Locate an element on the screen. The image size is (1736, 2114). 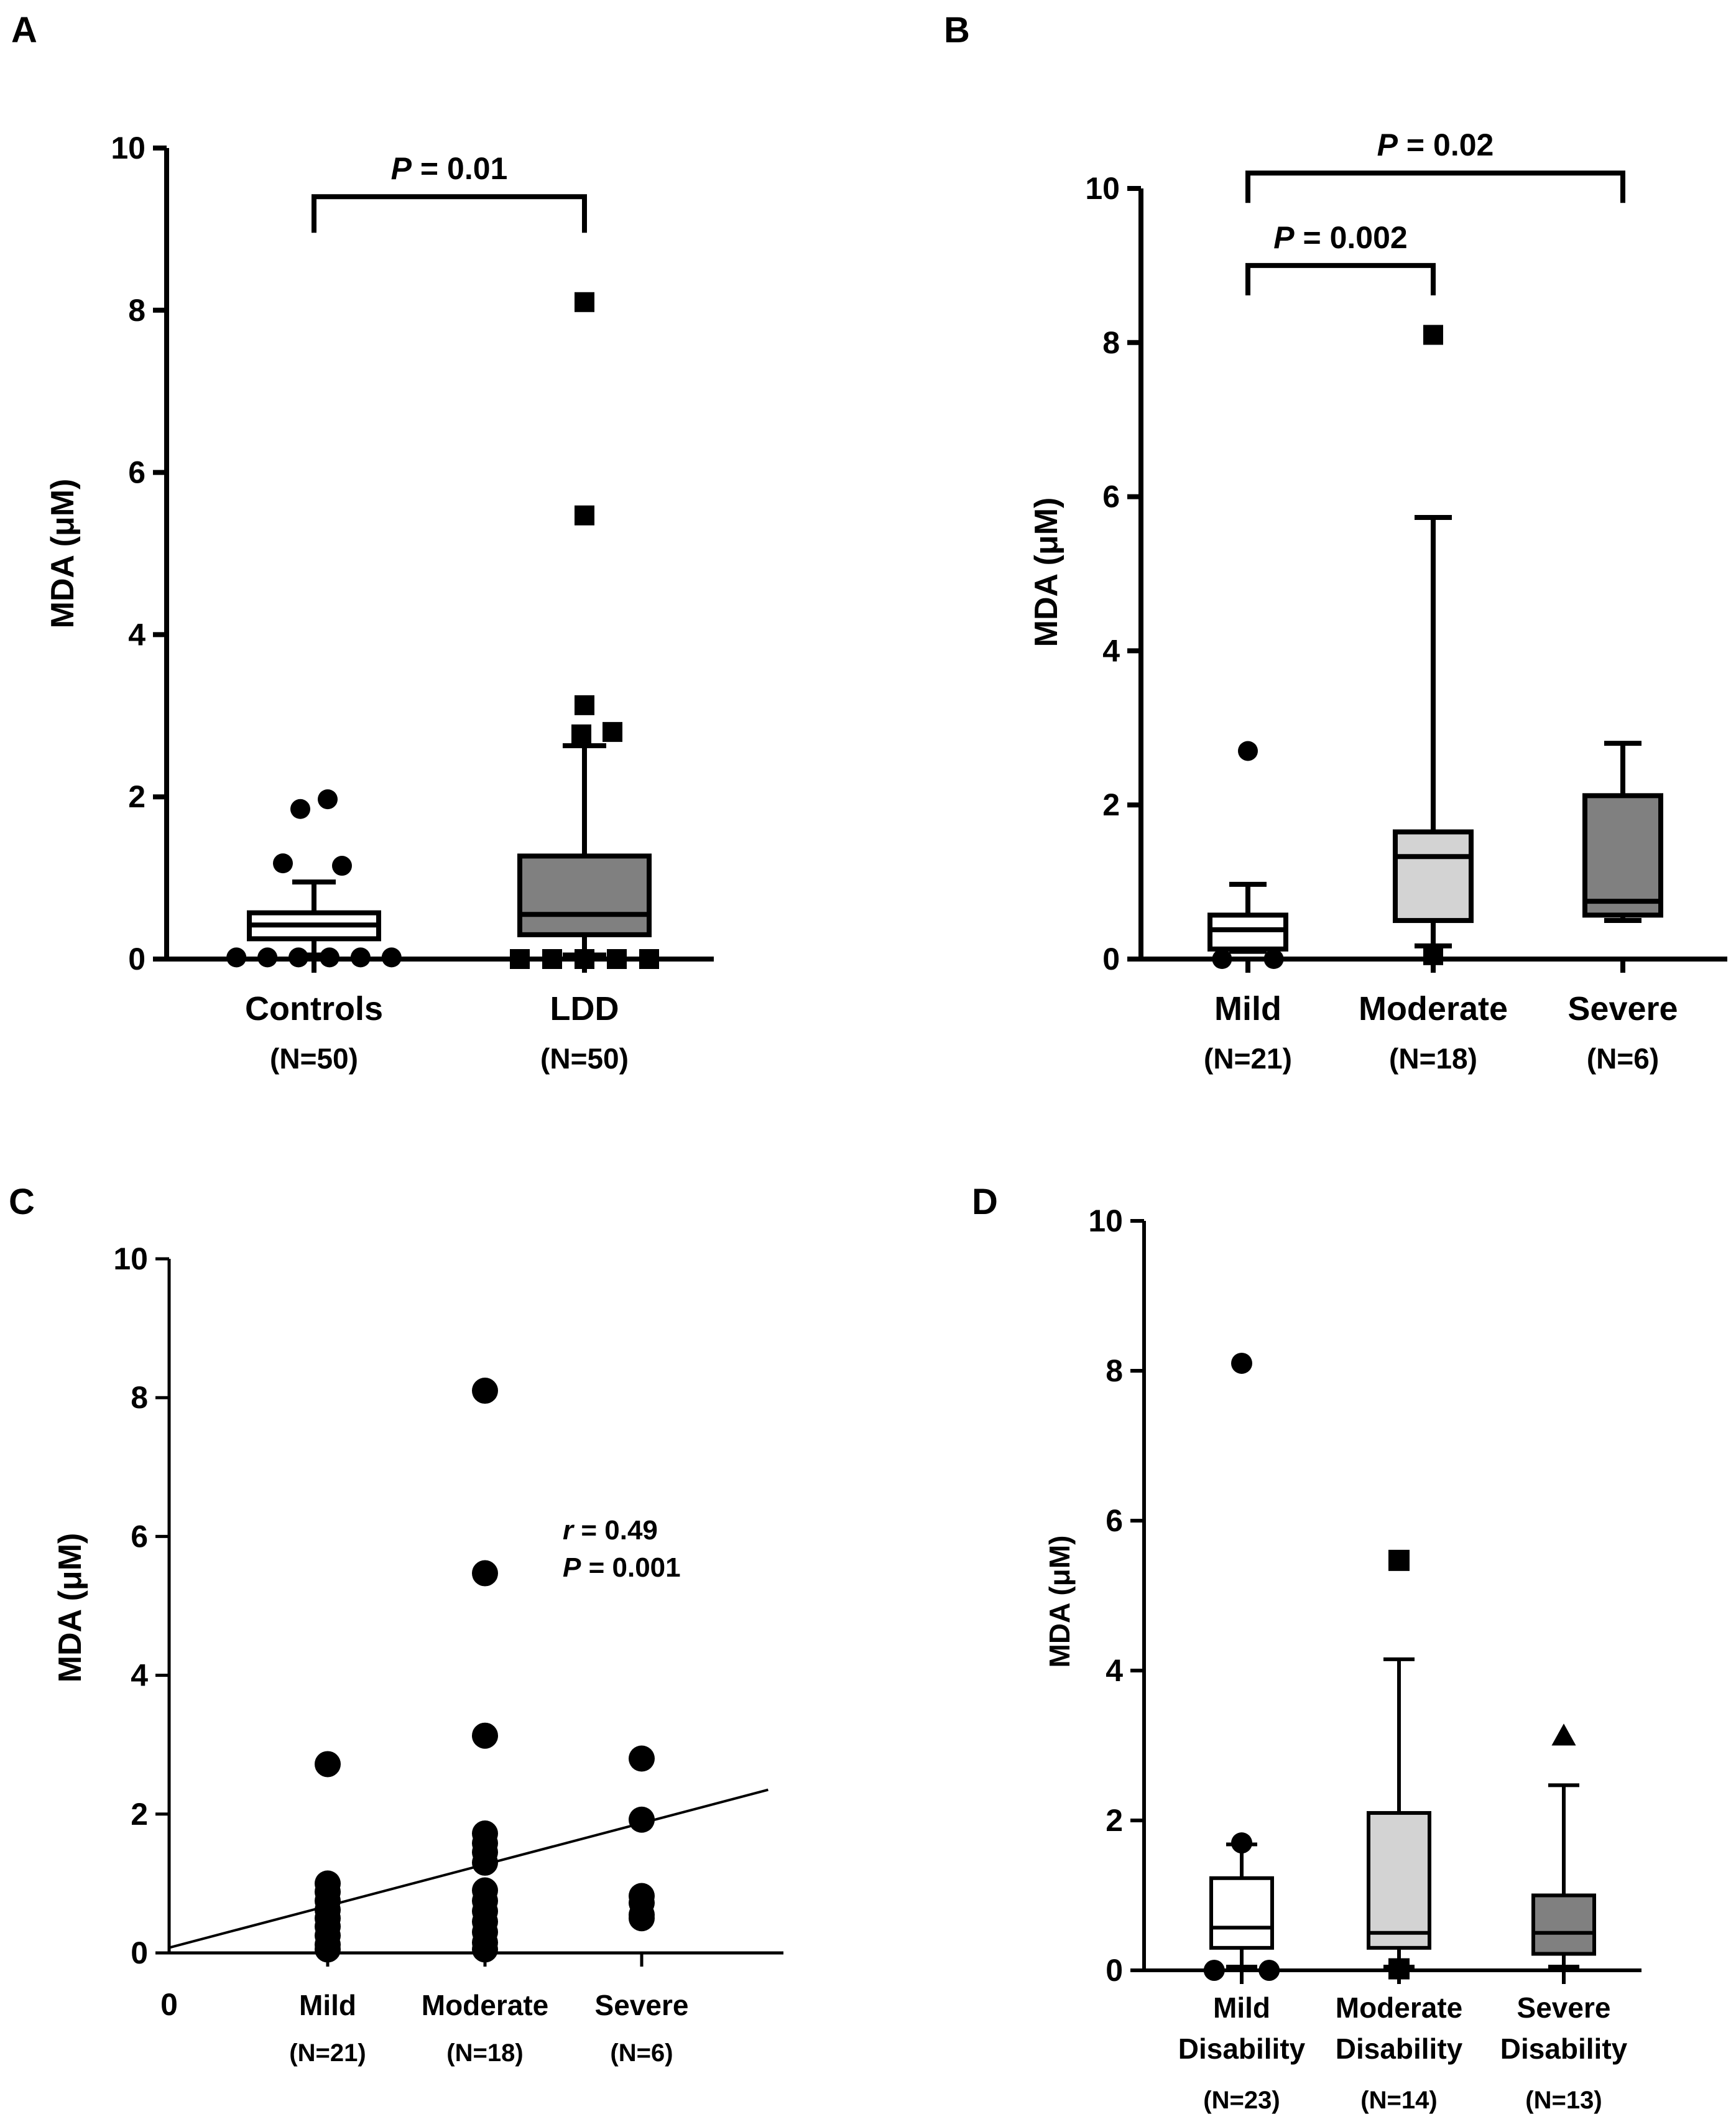
category-ldd: LDD (N=50) is located at coordinates (584, 683).